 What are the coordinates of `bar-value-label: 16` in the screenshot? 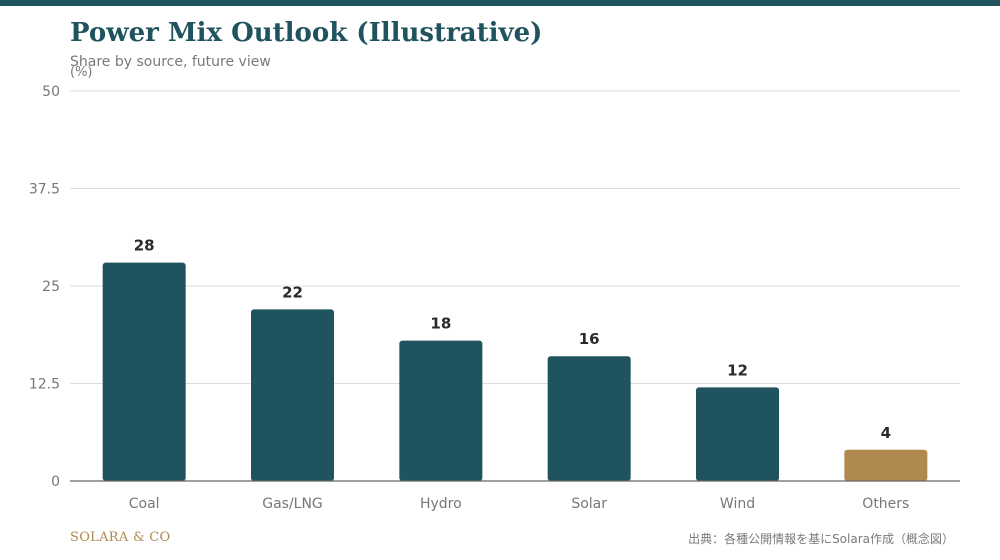 It's located at (589, 339).